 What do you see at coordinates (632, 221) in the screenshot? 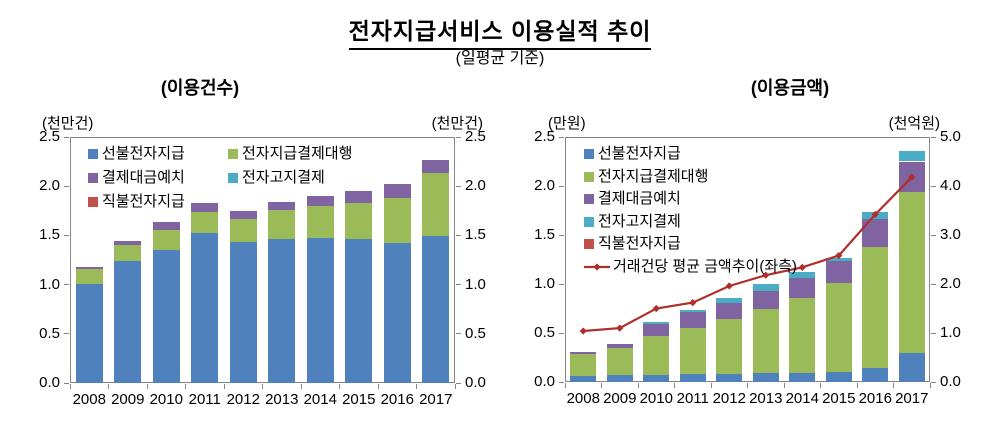
I see `legend-item: 전자고지결제` at bounding box center [632, 221].